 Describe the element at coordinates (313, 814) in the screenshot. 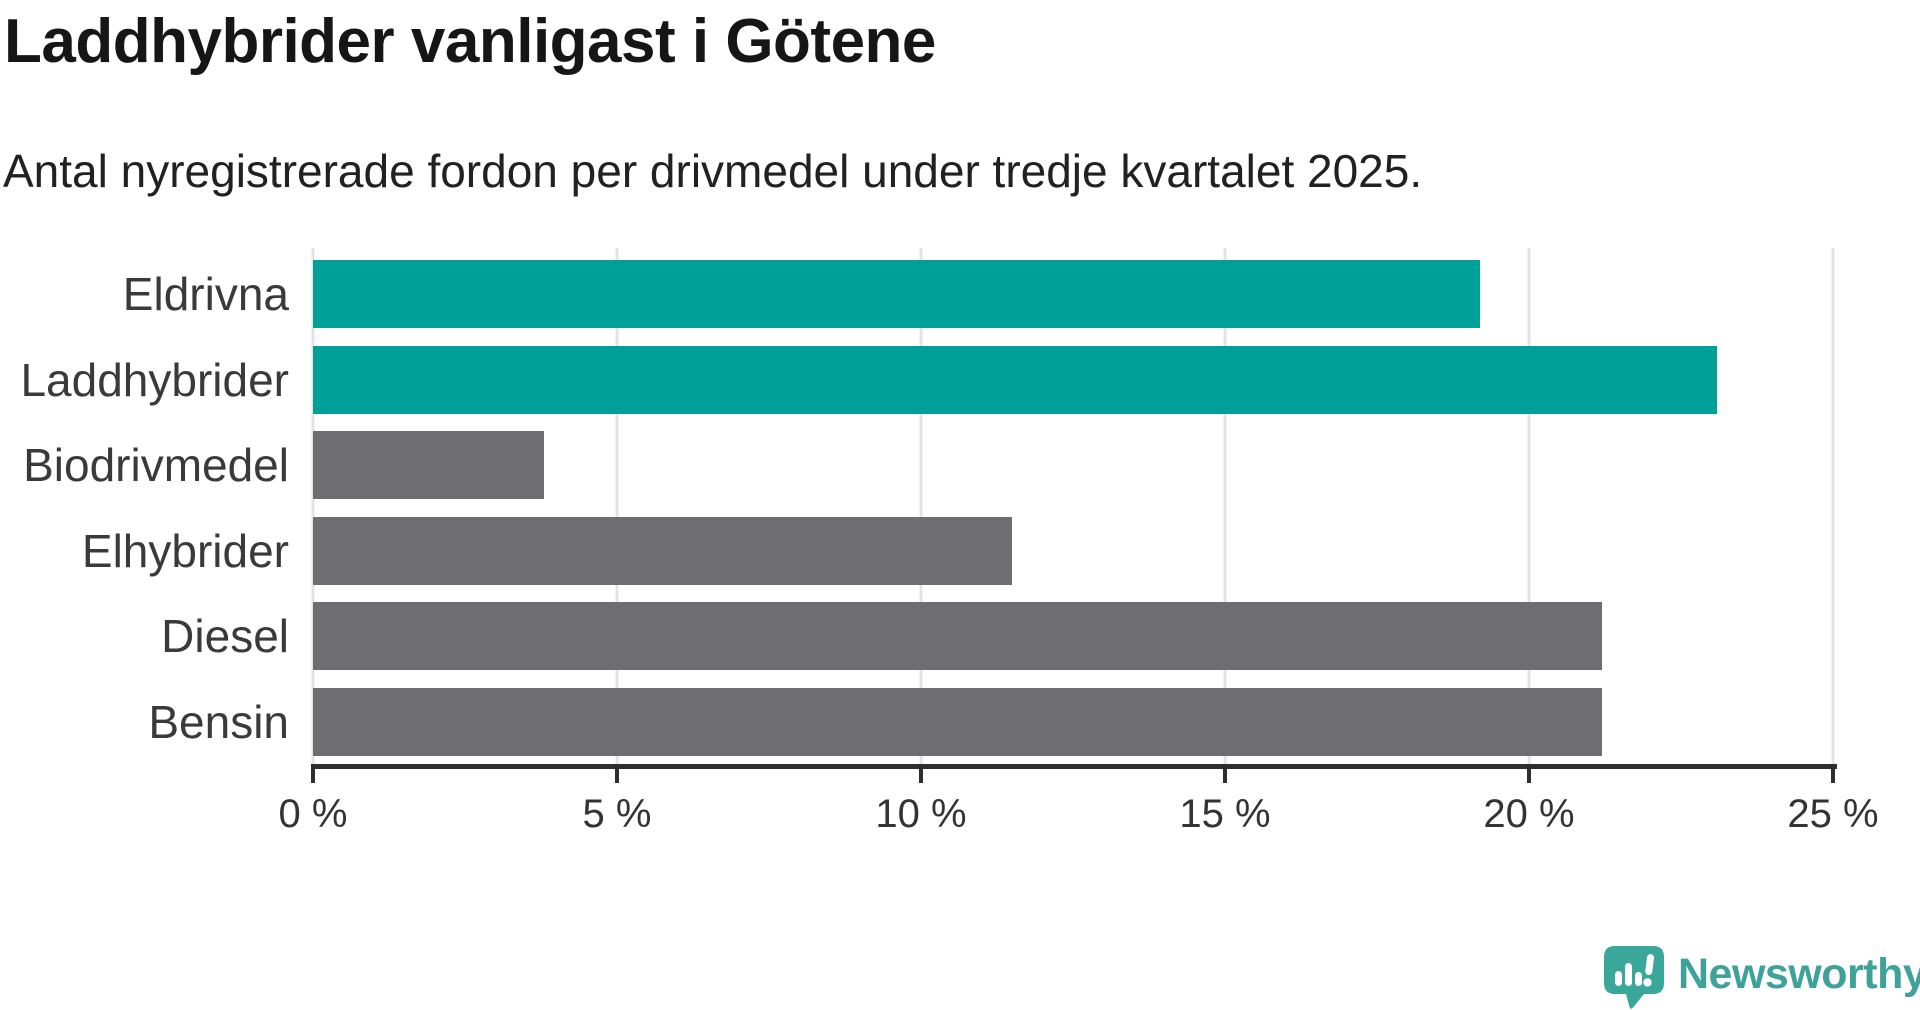

I see `x-axis-tick-label-0: 0 %` at that location.